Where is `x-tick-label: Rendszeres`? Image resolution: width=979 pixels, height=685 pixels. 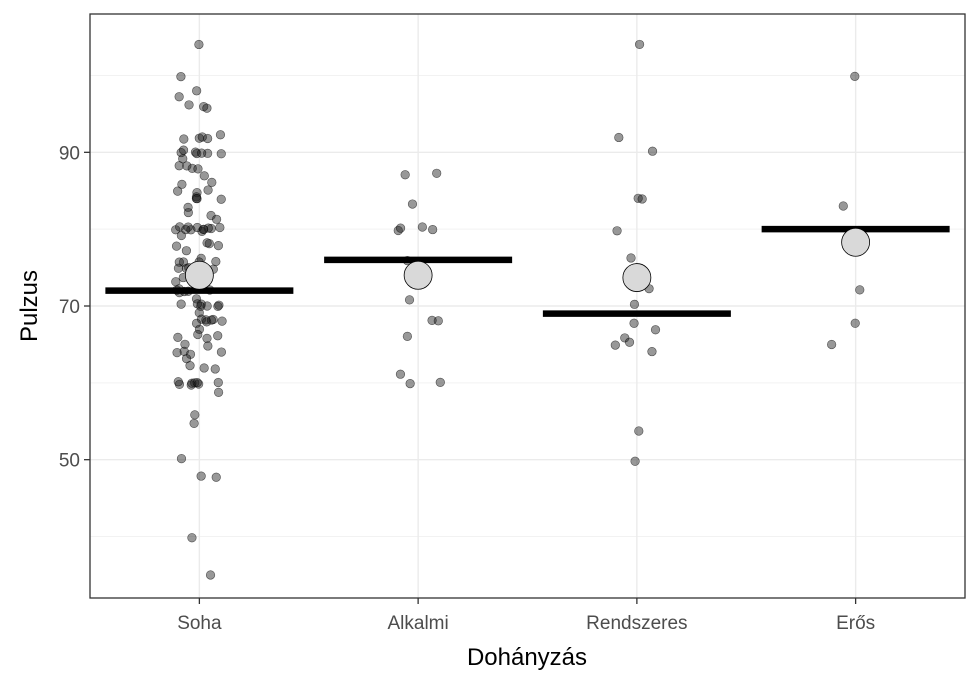 x-tick-label: Rendszeres is located at coordinates (636, 623).